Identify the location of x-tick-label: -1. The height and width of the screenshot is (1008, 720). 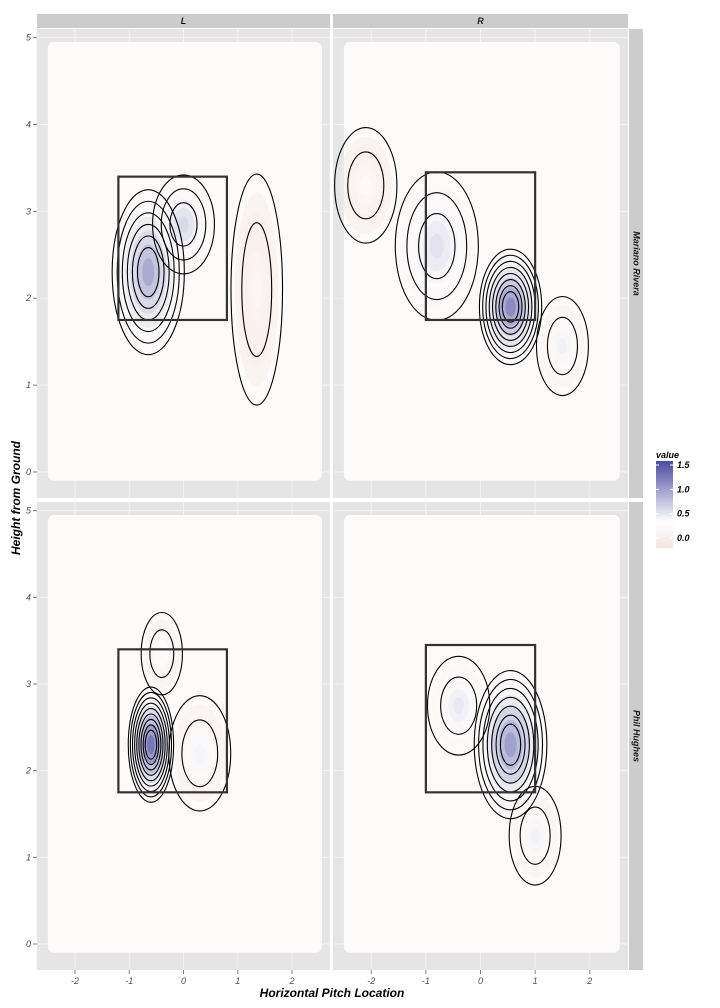
(129, 981).